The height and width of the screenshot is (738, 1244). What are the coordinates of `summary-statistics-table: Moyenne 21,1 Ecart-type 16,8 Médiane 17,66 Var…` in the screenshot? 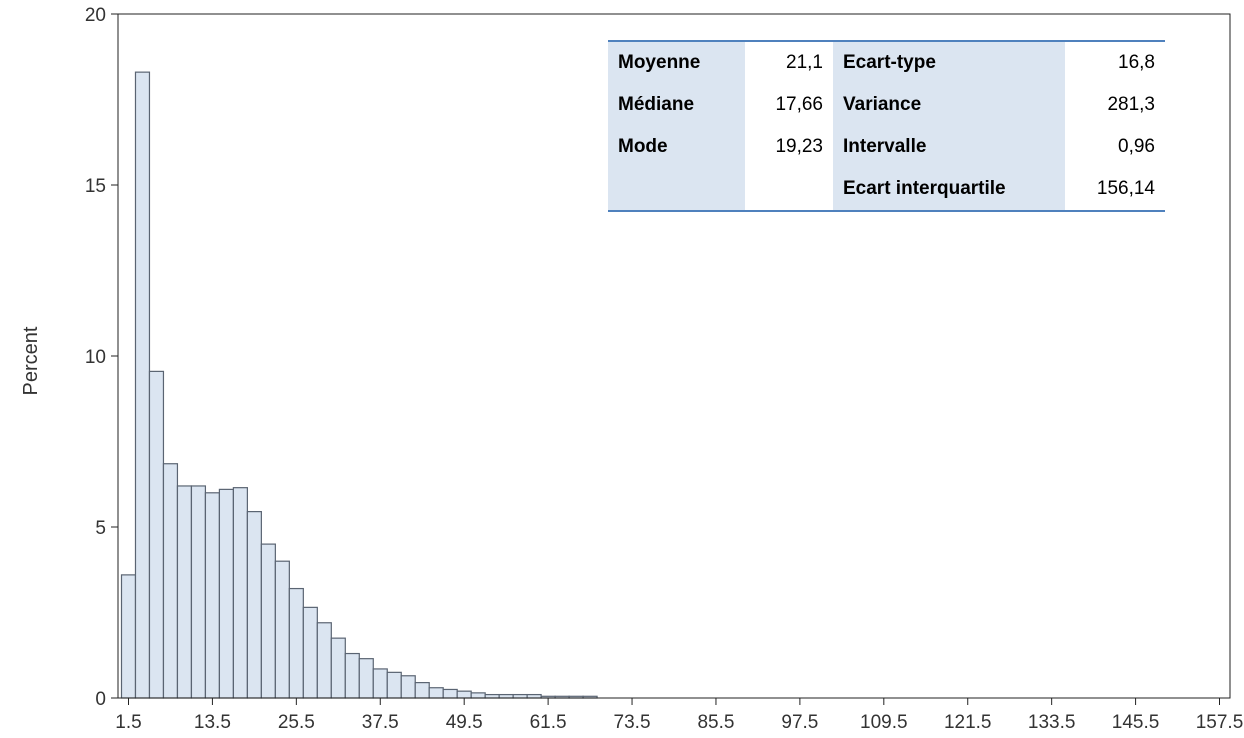 It's located at (886, 126).